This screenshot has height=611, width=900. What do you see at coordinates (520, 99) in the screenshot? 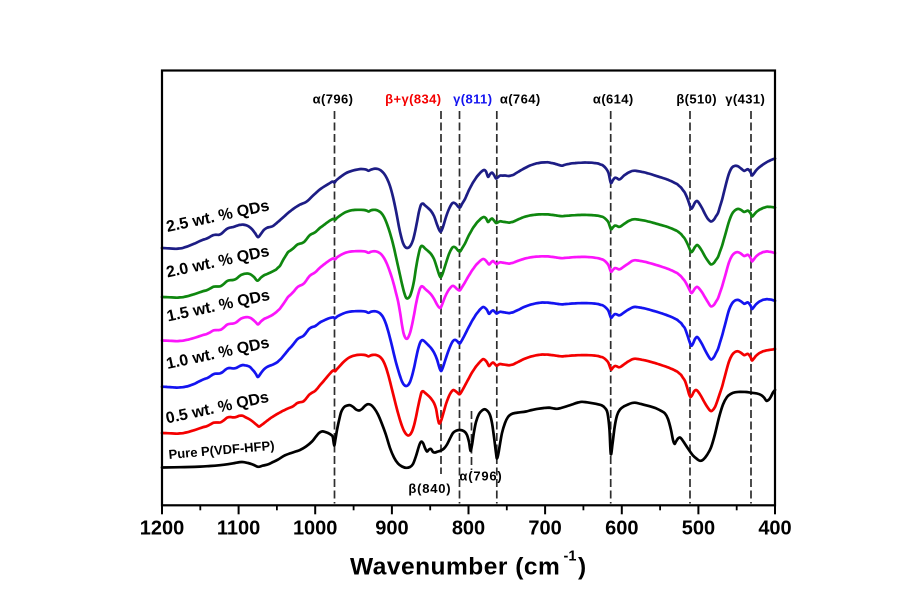
I see `svg-text: α(764)` at bounding box center [520, 99].